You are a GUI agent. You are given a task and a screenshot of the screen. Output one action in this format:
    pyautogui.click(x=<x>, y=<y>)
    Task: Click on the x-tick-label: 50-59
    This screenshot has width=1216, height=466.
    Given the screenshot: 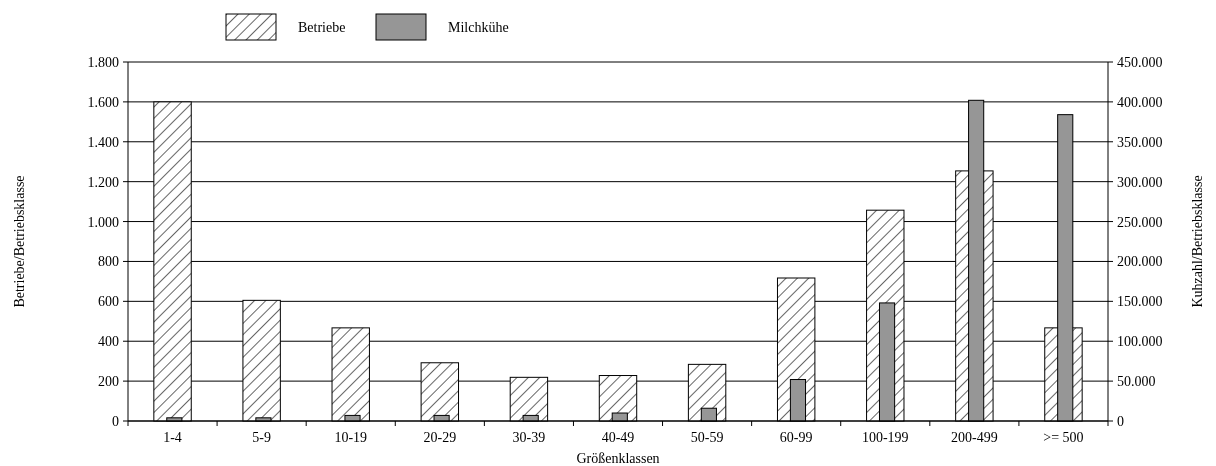 What is the action you would take?
    pyautogui.click(x=707, y=437)
    